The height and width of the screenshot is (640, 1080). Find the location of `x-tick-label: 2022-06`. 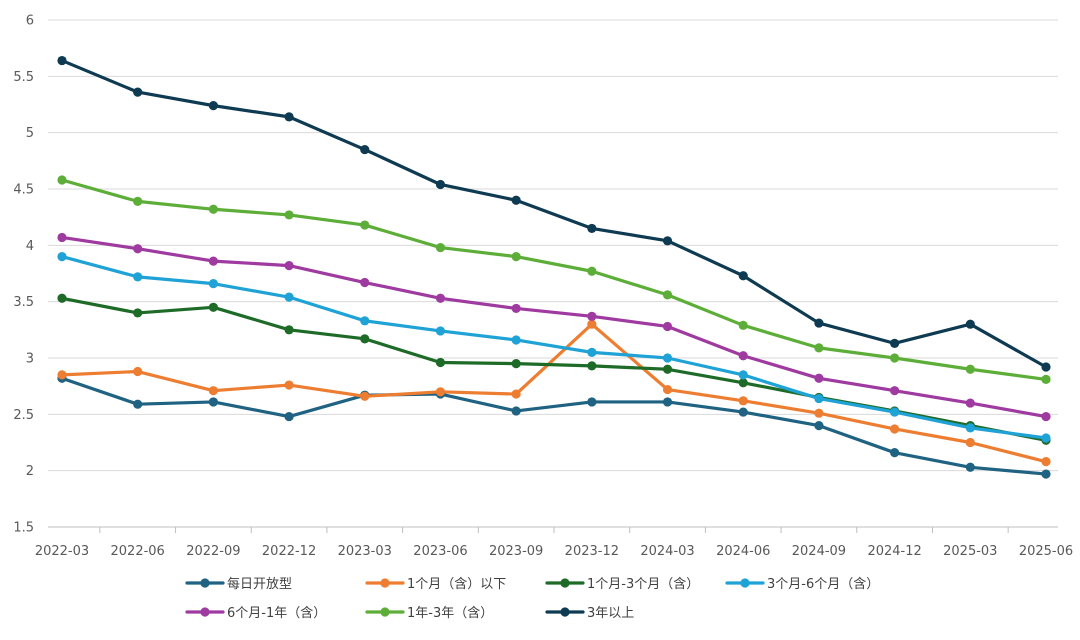

x-tick-label: 2022-06 is located at coordinates (138, 551).